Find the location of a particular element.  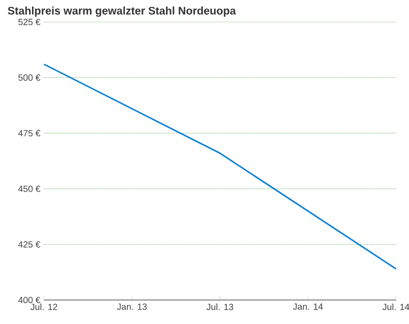

x-tick-label: Jul. 14 is located at coordinates (395, 307).